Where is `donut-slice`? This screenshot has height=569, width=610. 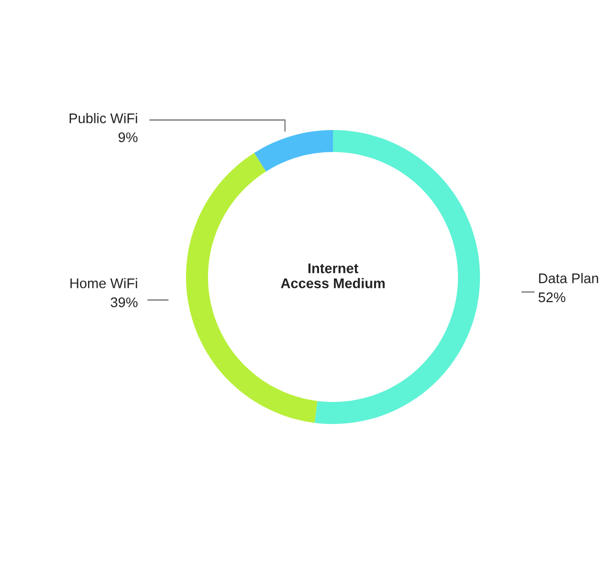
donut-slice is located at coordinates (293, 151).